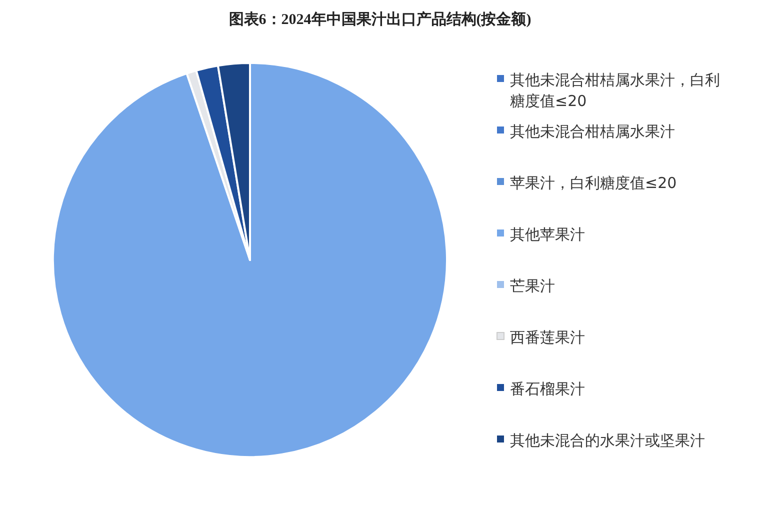  What do you see at coordinates (547, 235) in the screenshot?
I see `legend-label: 其他苹果汁` at bounding box center [547, 235].